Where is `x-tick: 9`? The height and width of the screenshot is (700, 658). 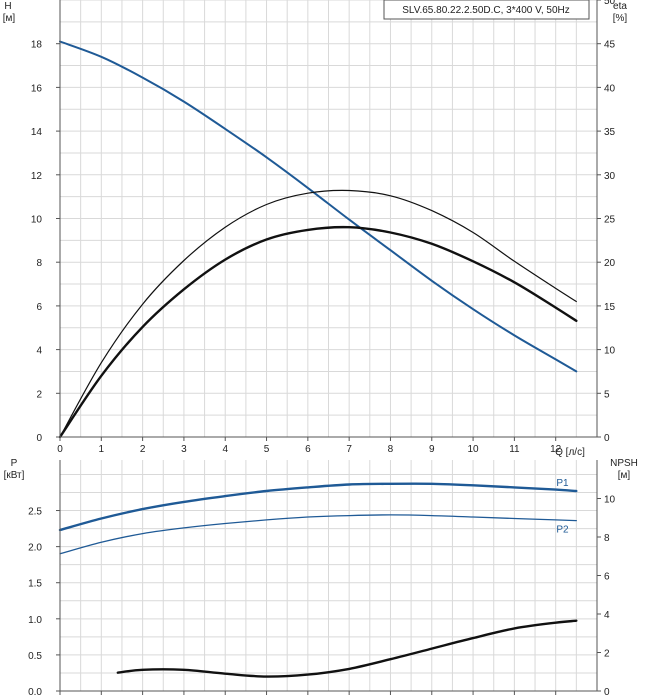 x-tick: 9 is located at coordinates (432, 446).